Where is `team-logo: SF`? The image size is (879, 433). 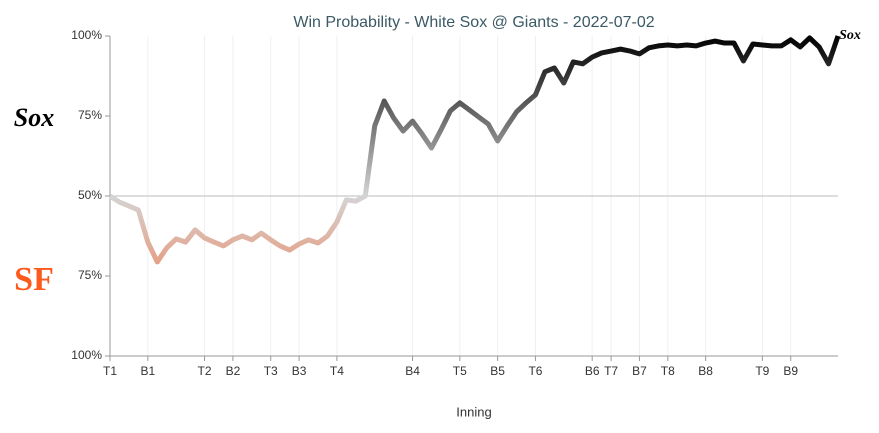
team-logo: SF is located at coordinates (34, 279).